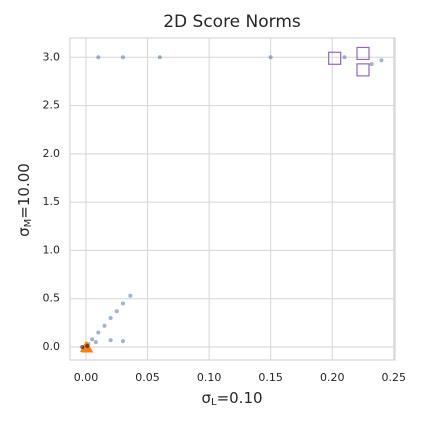 The width and height of the screenshot is (423, 427). I want to click on axis-label-rest: =0.10, so click(240, 398).